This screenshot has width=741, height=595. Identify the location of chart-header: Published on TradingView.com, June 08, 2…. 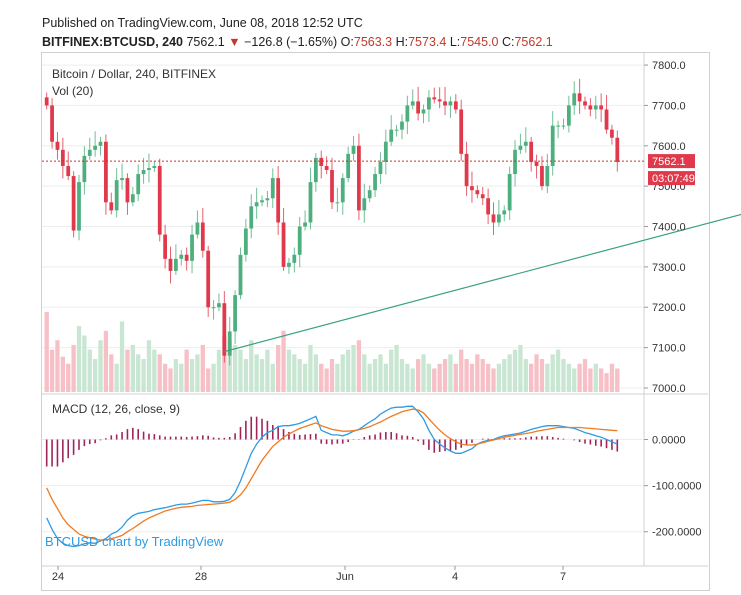
(297, 33).